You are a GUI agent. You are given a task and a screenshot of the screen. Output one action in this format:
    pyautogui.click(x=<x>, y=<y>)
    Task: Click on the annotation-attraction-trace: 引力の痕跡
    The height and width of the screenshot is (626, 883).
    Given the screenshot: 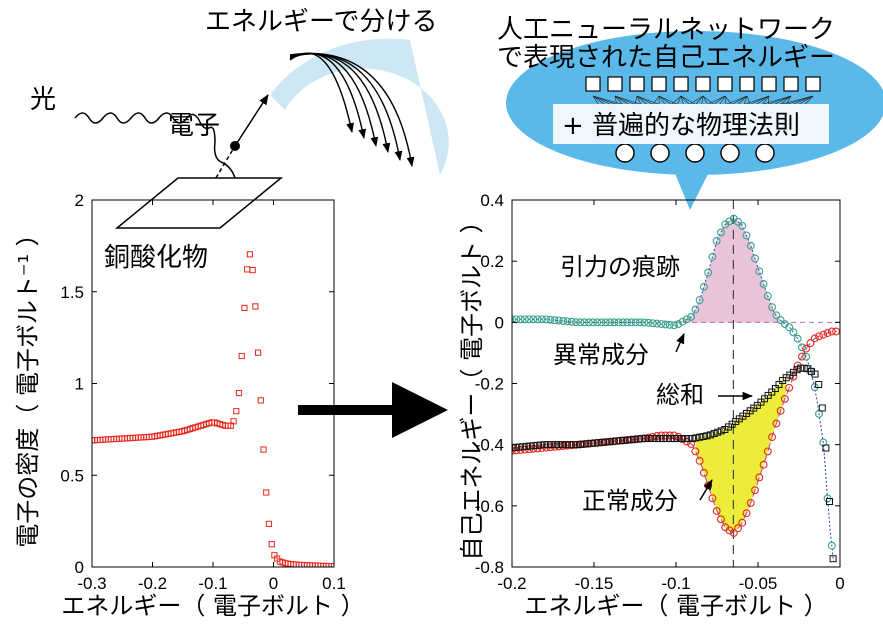 What is the action you would take?
    pyautogui.click(x=620, y=267)
    